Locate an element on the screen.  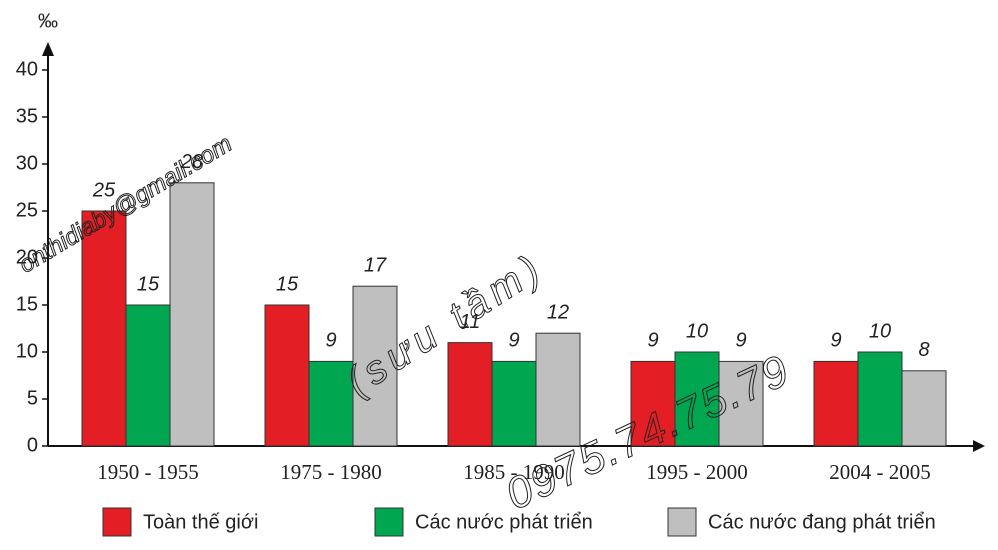
x-axis-arrow is located at coordinates (979, 446).